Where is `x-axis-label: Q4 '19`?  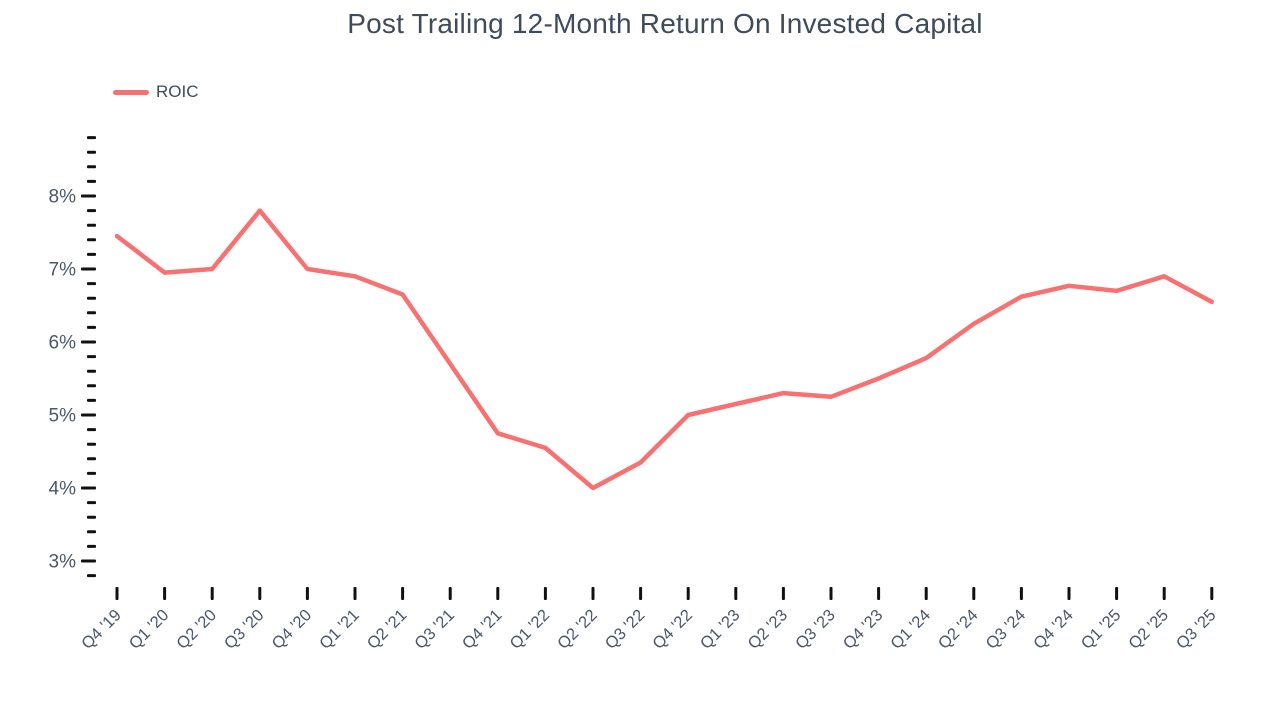 x-axis-label: Q4 '19 is located at coordinates (101, 629).